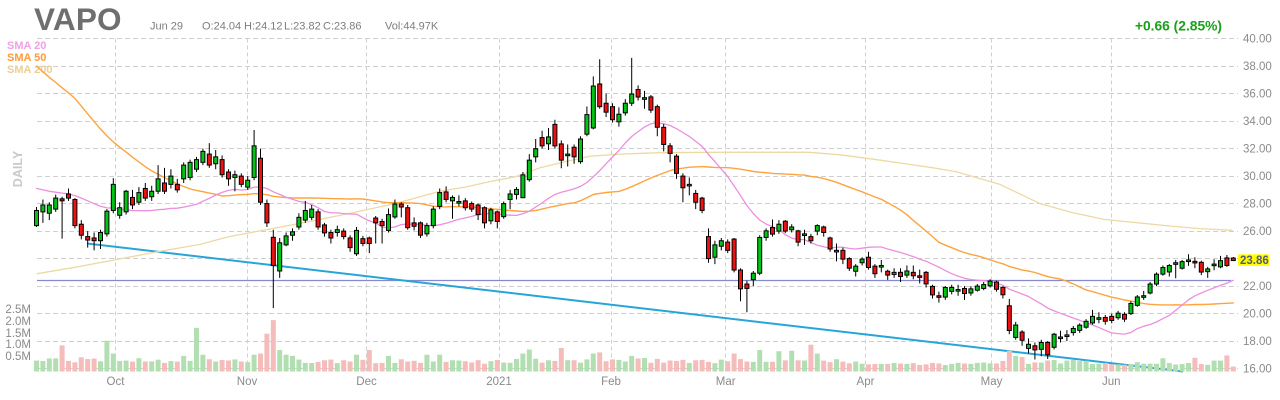 Image resolution: width=1280 pixels, height=400 pixels. Describe the element at coordinates (116, 382) in the screenshot. I see `svg-text: Oct` at that location.